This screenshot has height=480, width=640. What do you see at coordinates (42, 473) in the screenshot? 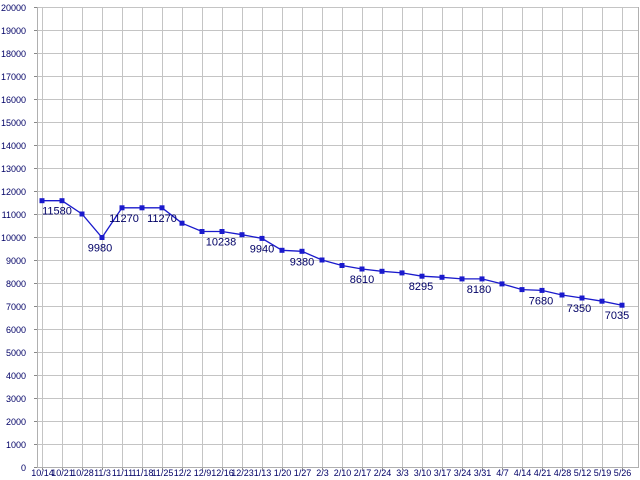
I see `x-tick-label: 10/14` at bounding box center [42, 473].